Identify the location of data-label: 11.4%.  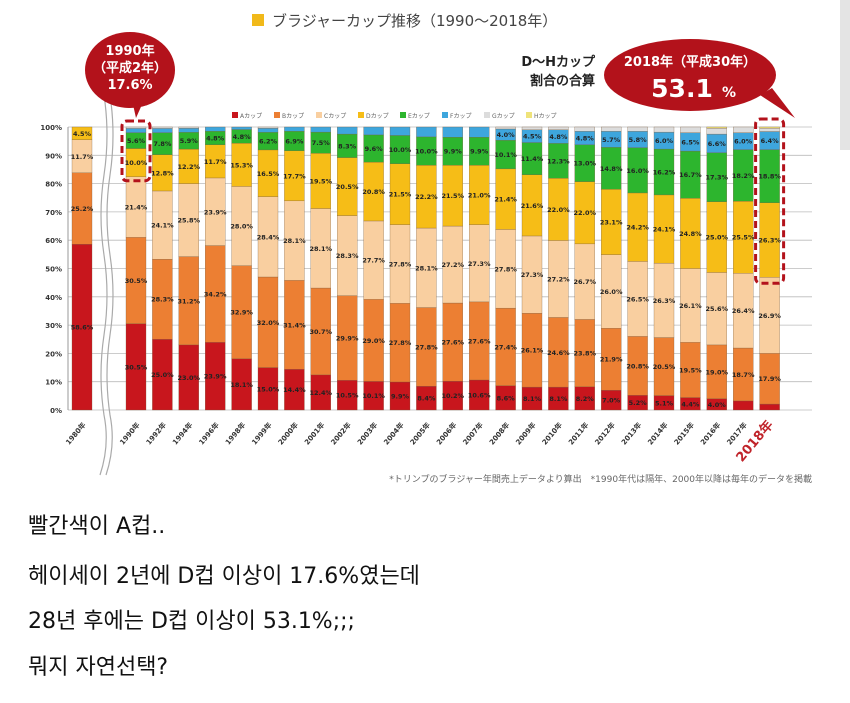
(532, 159).